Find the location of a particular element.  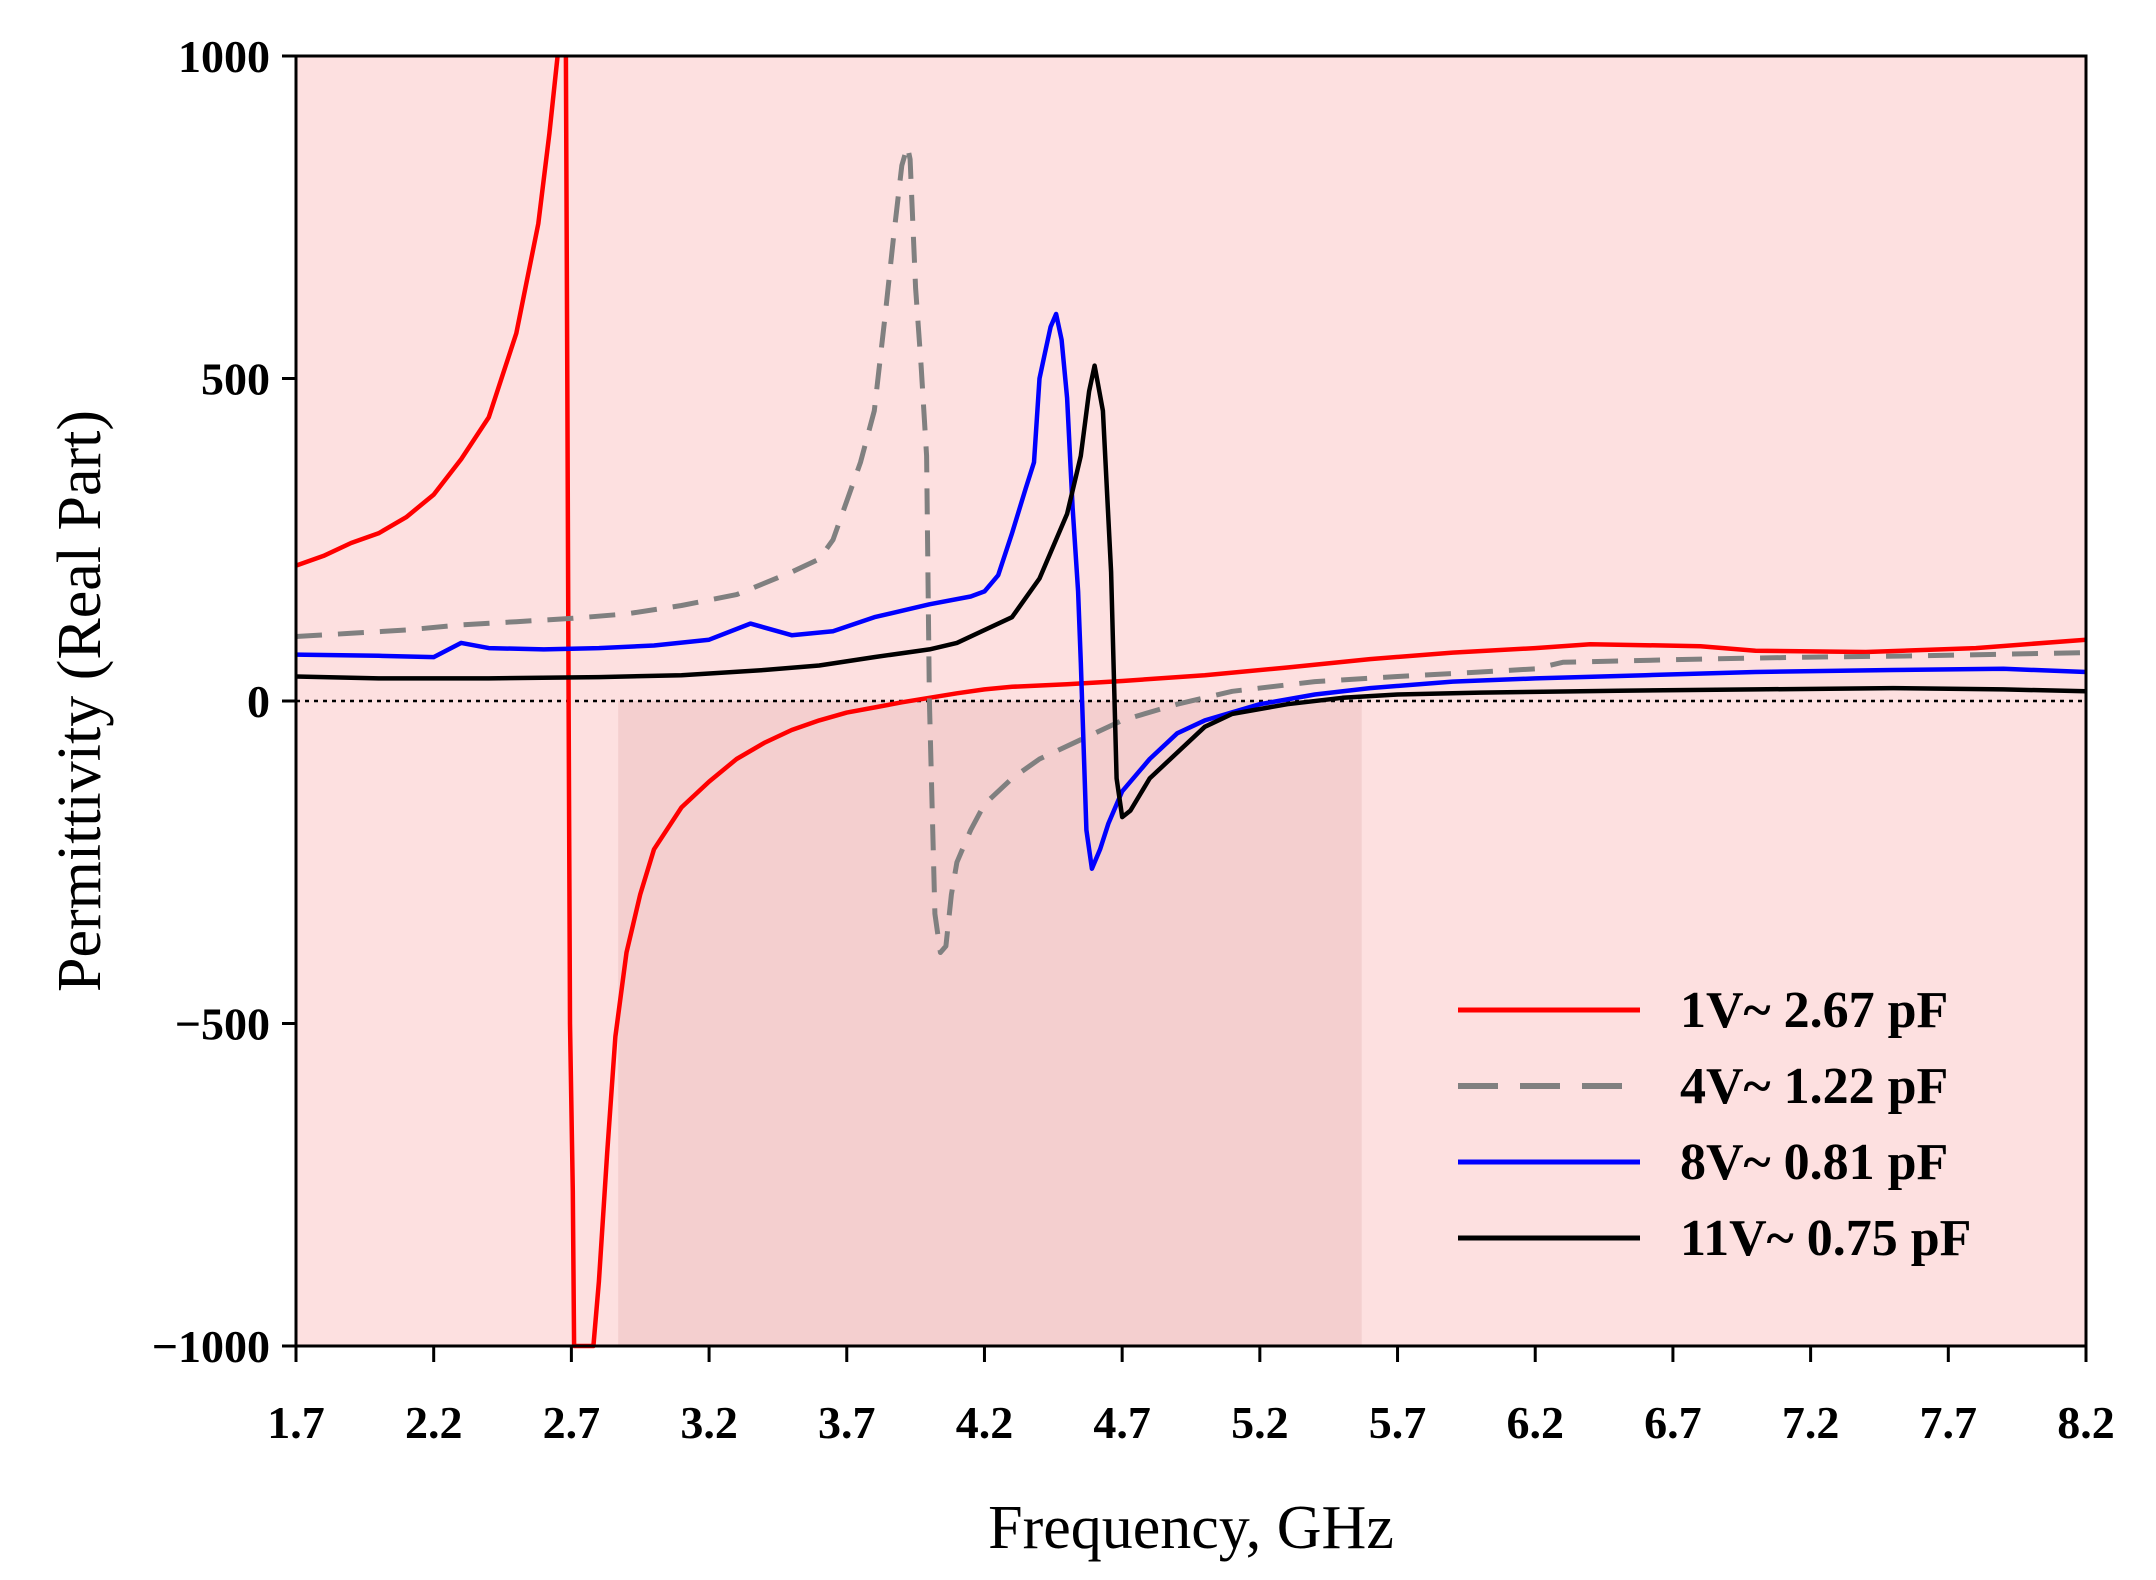

x-tick-label: 3.7 is located at coordinates (847, 1422).